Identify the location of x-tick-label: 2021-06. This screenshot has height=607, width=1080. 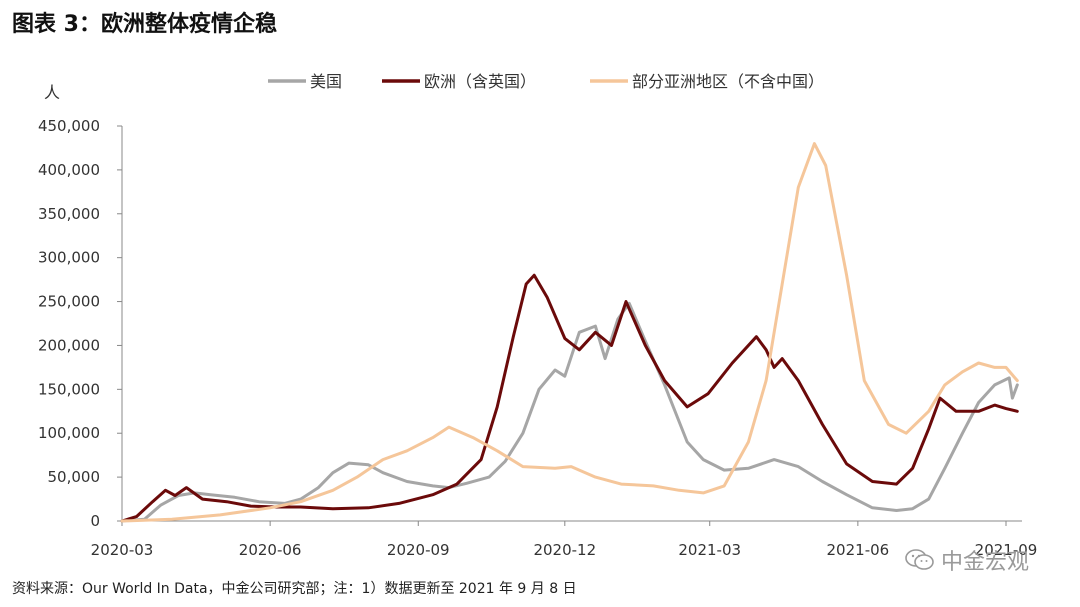
(858, 550).